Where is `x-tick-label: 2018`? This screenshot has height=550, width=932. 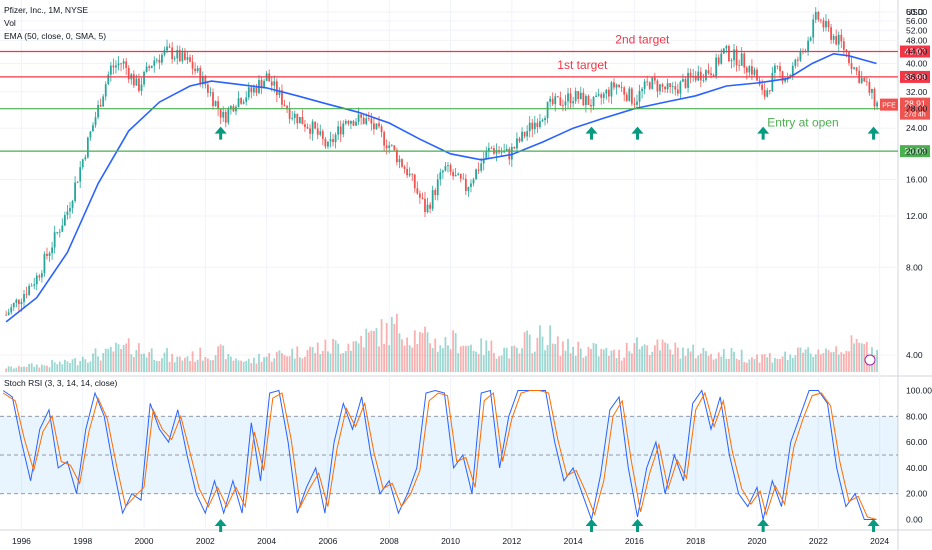
x-tick-label: 2018 is located at coordinates (695, 541).